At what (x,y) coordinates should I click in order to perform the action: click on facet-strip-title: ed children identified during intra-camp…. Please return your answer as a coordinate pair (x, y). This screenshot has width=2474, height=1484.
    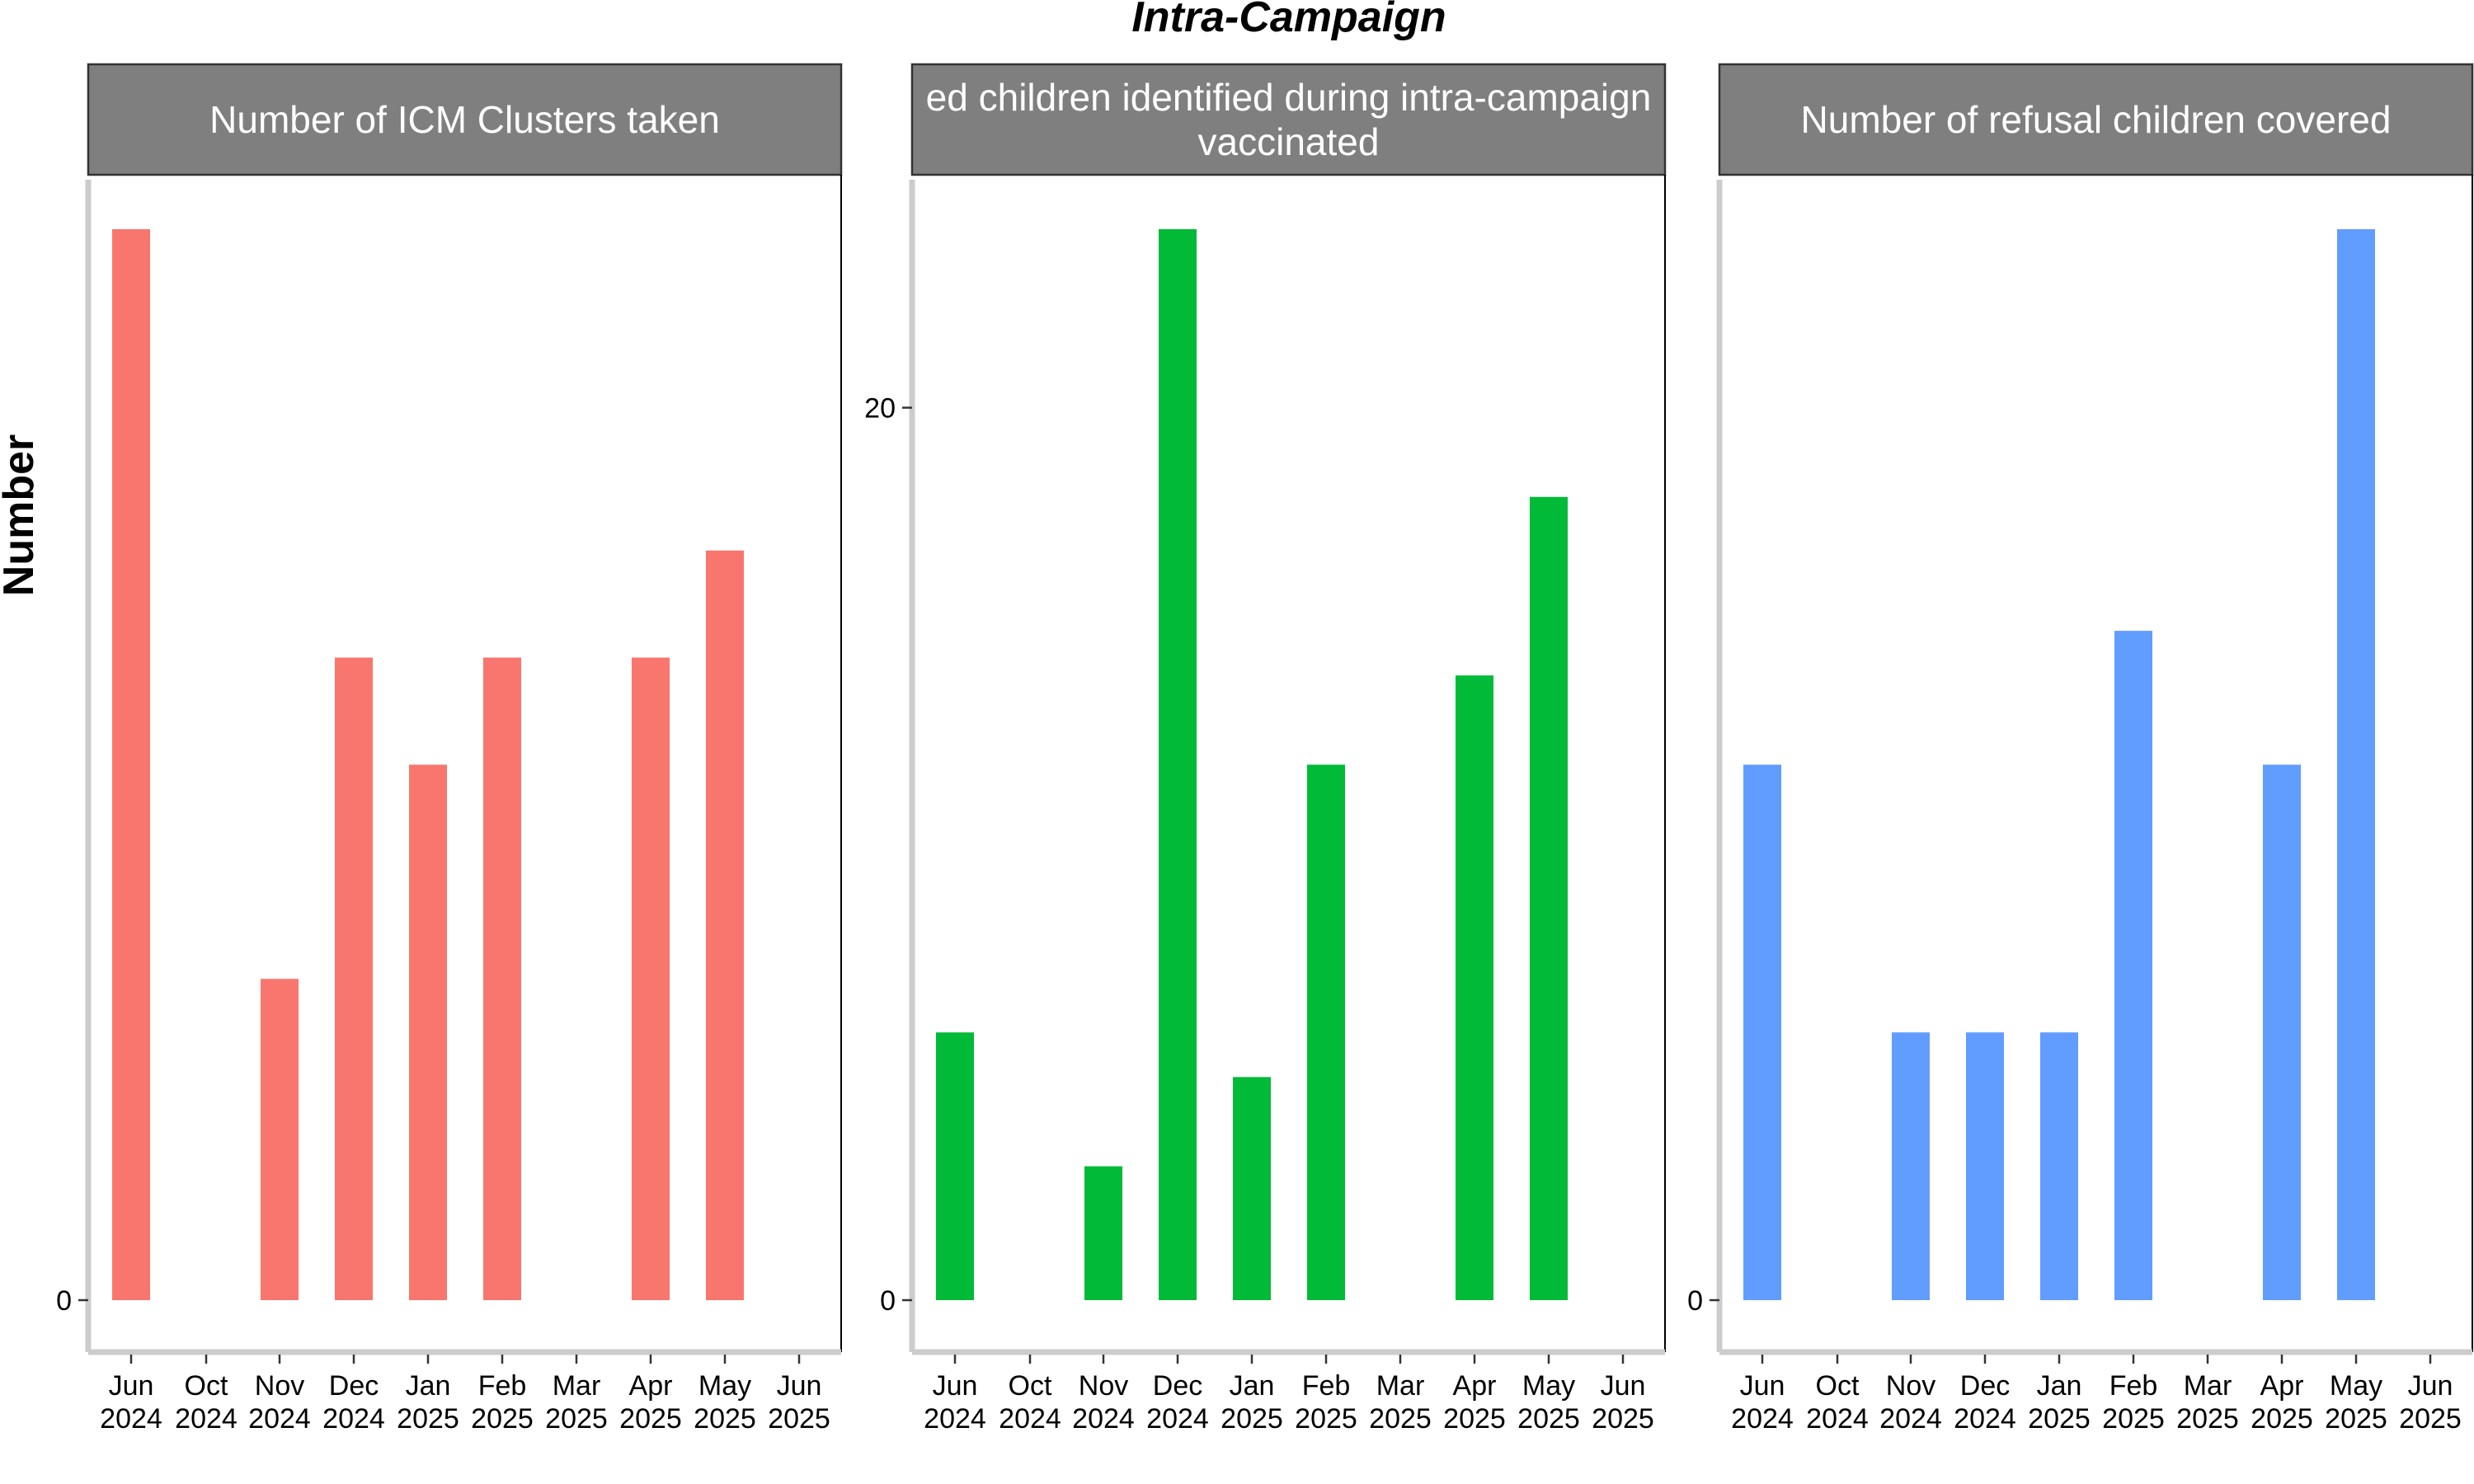
    Looking at the image, I should click on (1289, 97).